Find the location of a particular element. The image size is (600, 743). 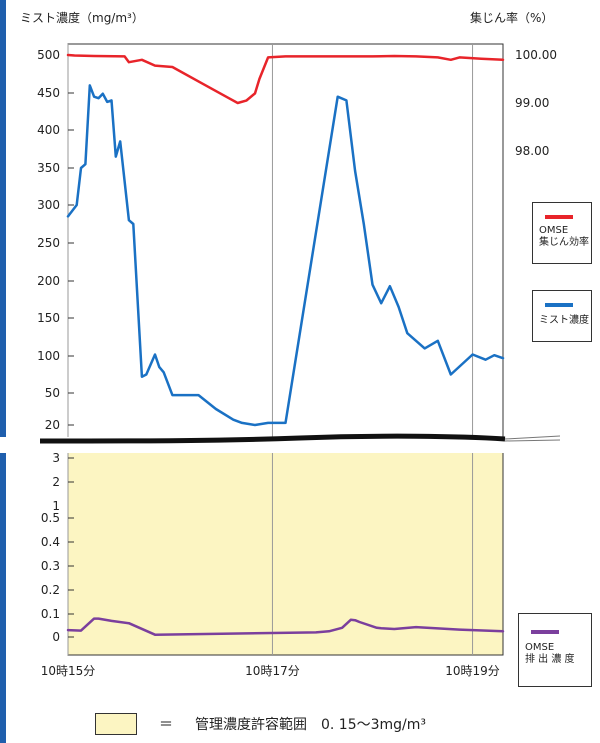

legend-efficiency-label: OMSE 集じん効率 is located at coordinates (564, 236).